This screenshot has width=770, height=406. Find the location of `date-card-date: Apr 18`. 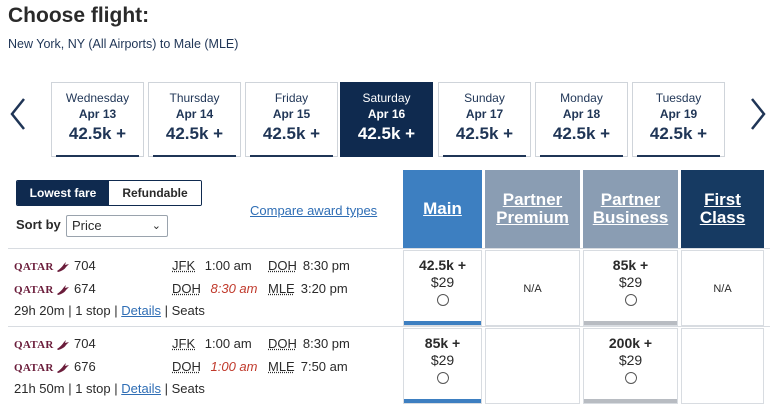

date-card-date: Apr 18 is located at coordinates (581, 114).